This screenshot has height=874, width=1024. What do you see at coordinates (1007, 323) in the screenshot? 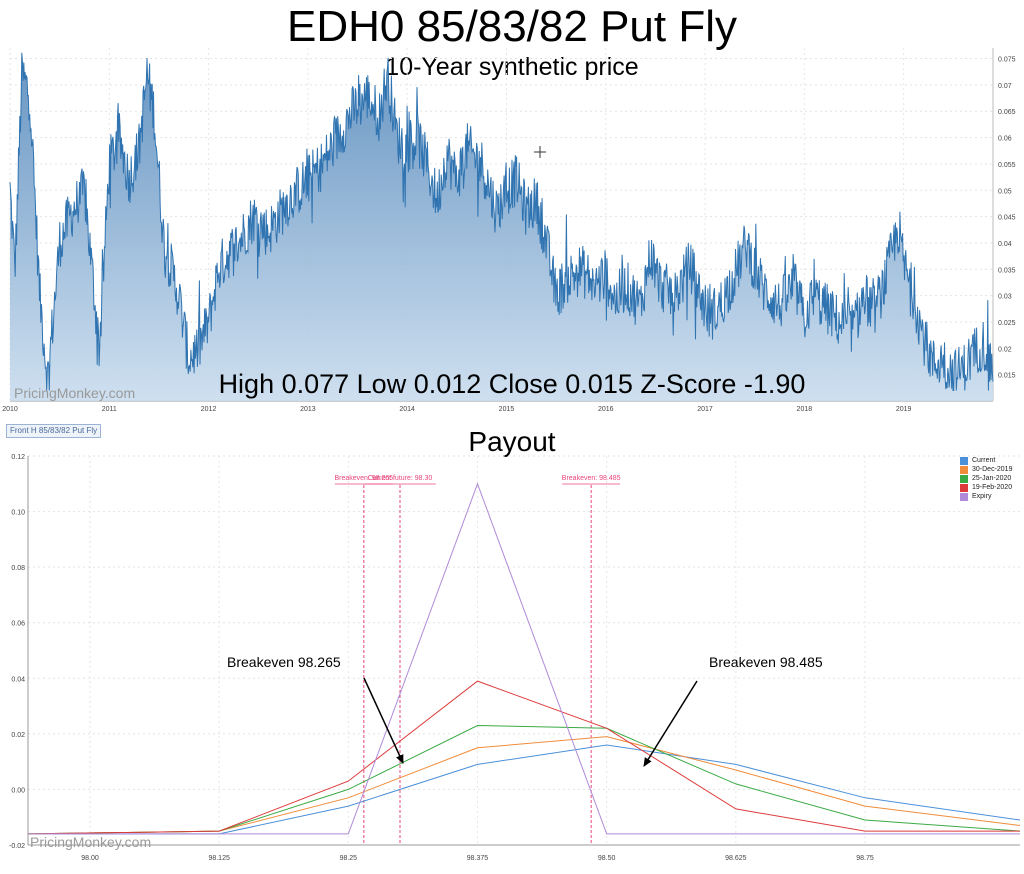
I see `history-y-tick: 0.025` at bounding box center [1007, 323].